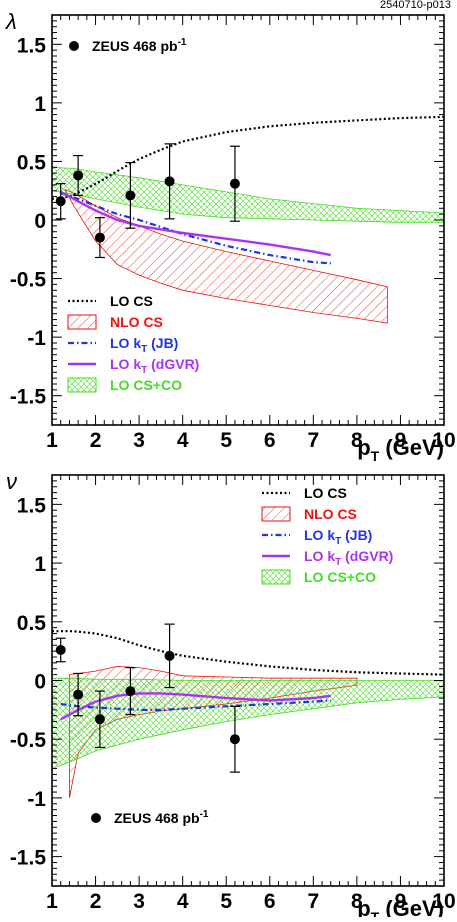 Image resolution: width=457 pixels, height=922 pixels. What do you see at coordinates (11, 481) in the screenshot?
I see `y-axis-label: ν` at bounding box center [11, 481].